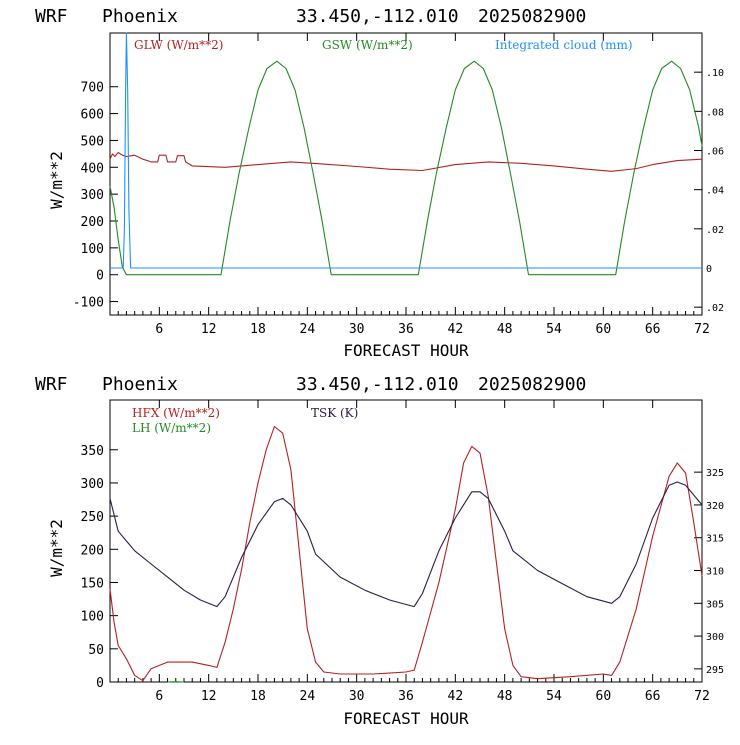 Image resolution: width=740 pixels, height=745 pixels. Describe the element at coordinates (564, 45) in the screenshot. I see `legend-cloud: Integrated cloud (mm)` at that location.